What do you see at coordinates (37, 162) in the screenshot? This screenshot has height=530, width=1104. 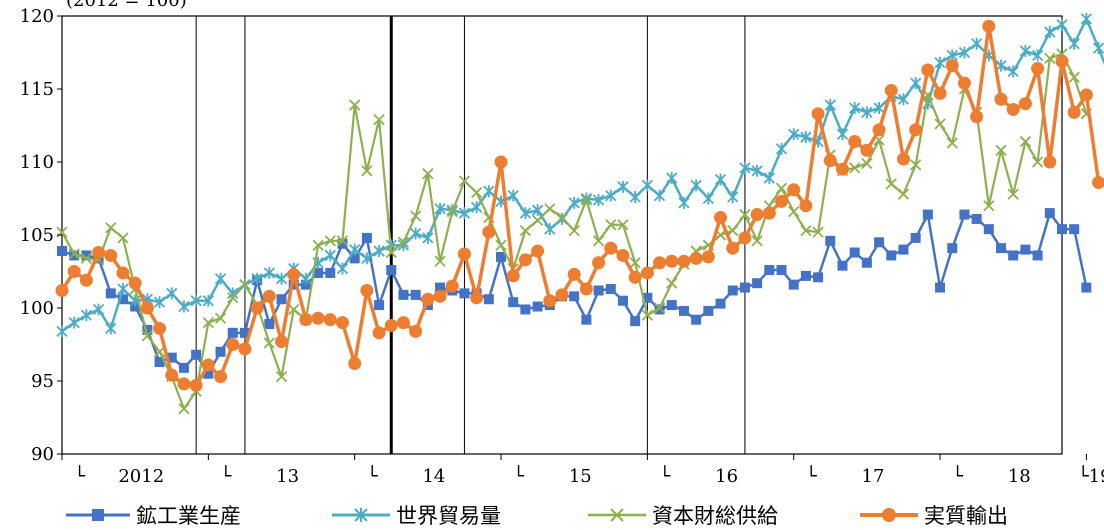 I see `y-tick-label: 110` at bounding box center [37, 162].